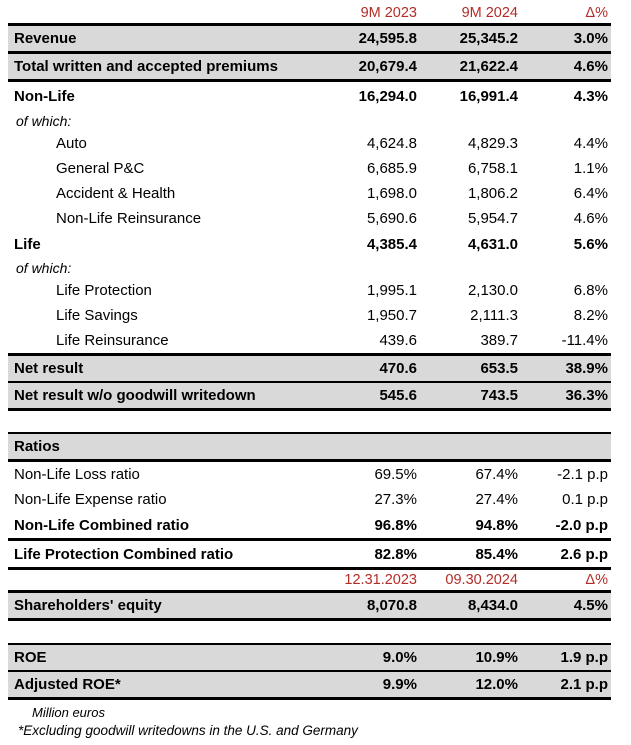 The height and width of the screenshot is (745, 631). What do you see at coordinates (481, 579) in the screenshot?
I see `column-header: 09.30.2024` at bounding box center [481, 579].